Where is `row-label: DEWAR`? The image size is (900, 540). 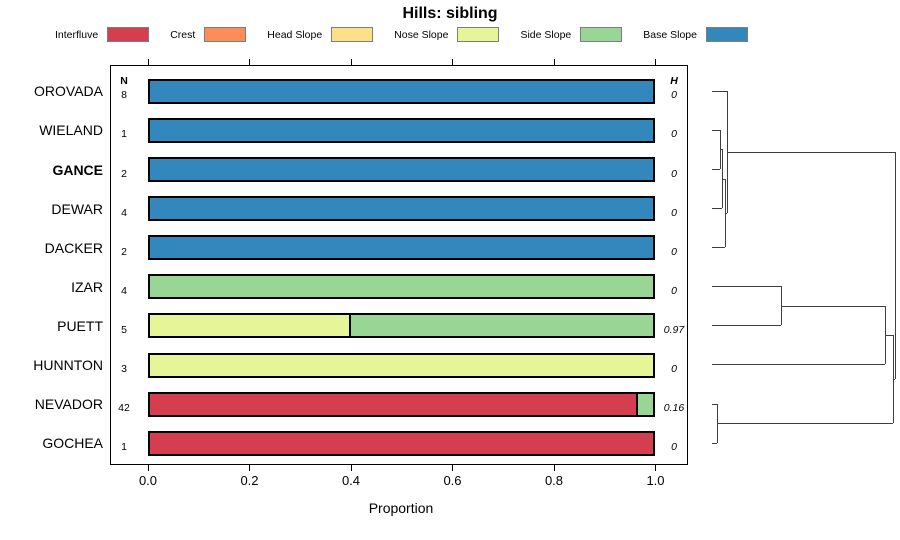
row-label: DEWAR is located at coordinates (77, 208).